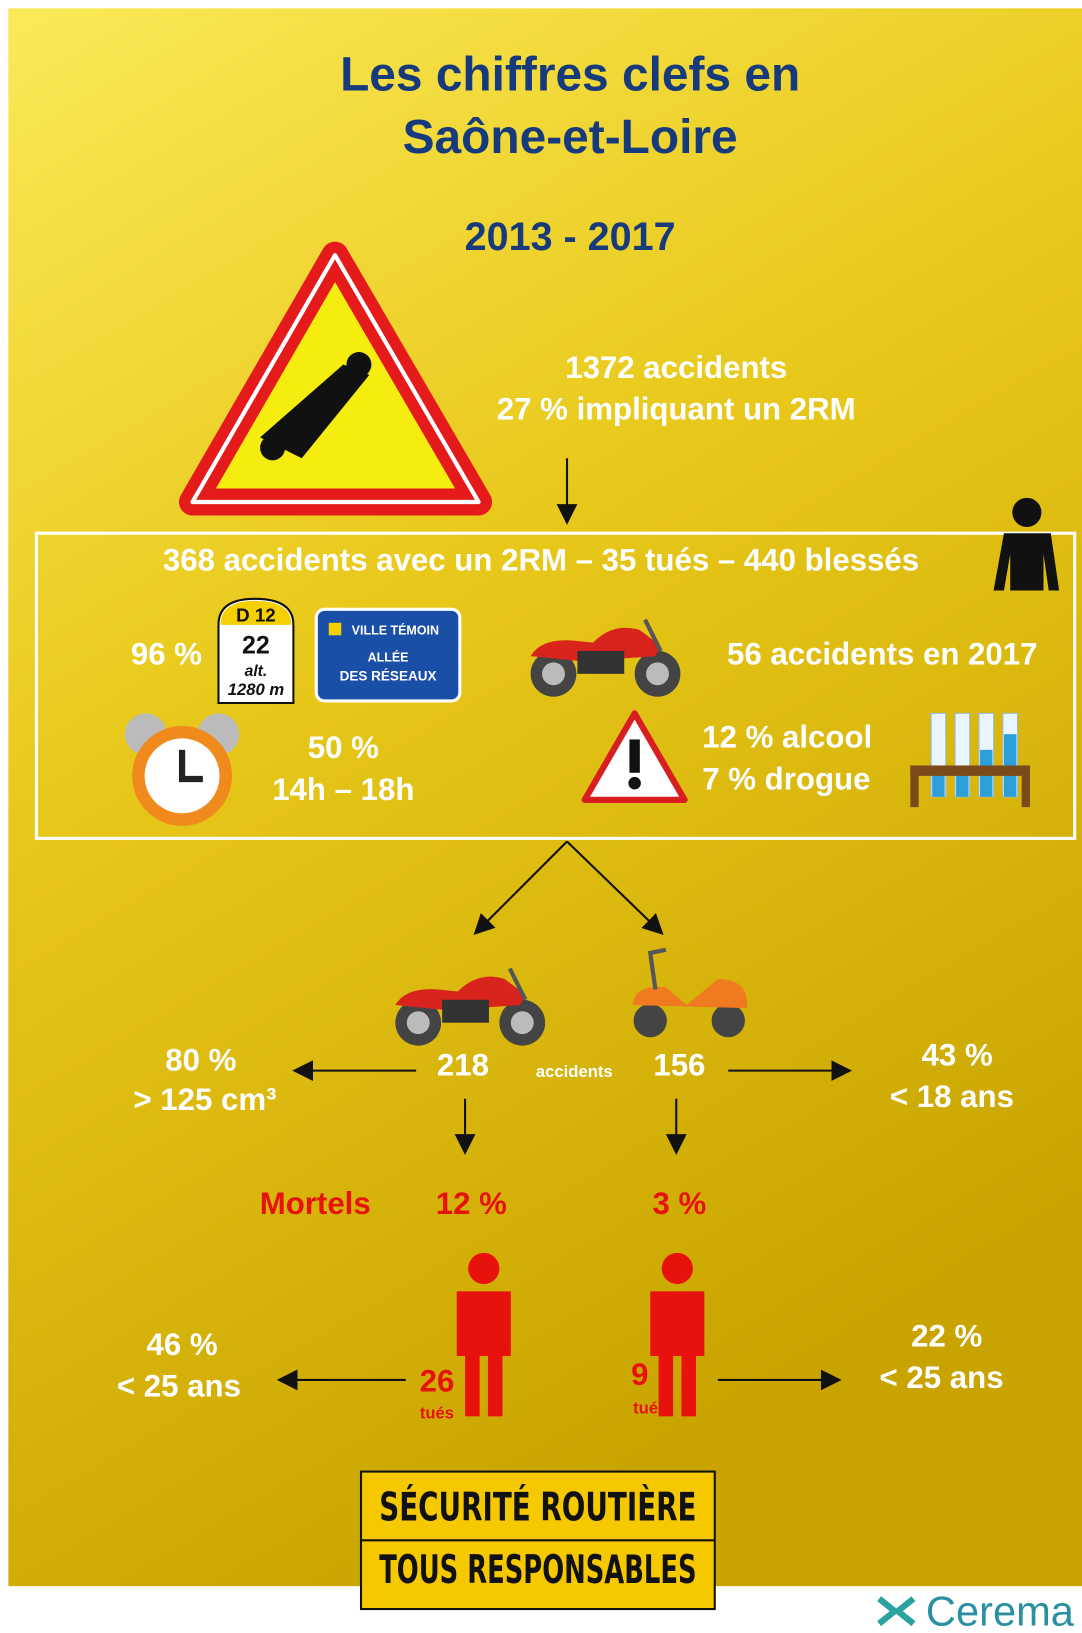 The width and height of the screenshot is (1082, 1633). I want to click on road-share: 96 %, so click(166, 653).